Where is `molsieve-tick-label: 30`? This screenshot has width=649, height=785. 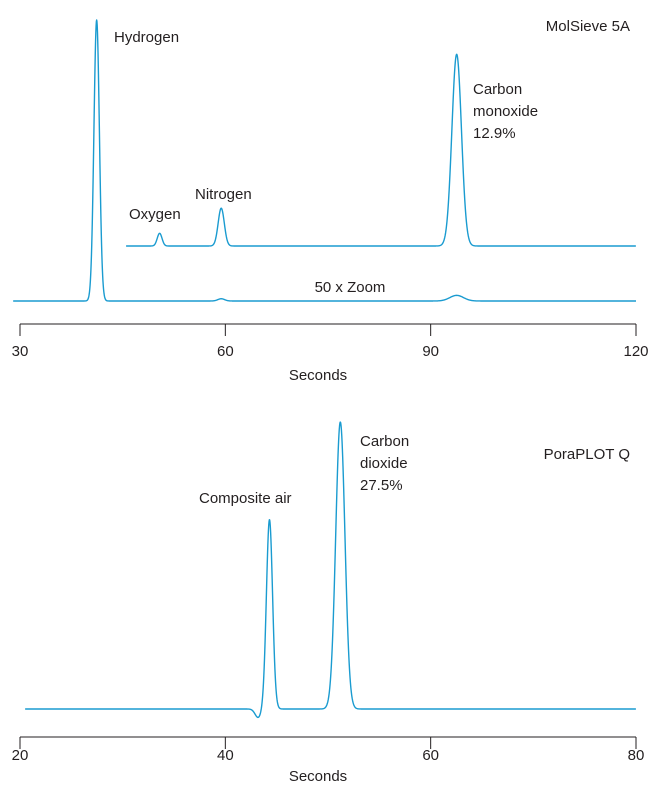
molsieve-tick-label: 30 is located at coordinates (20, 351).